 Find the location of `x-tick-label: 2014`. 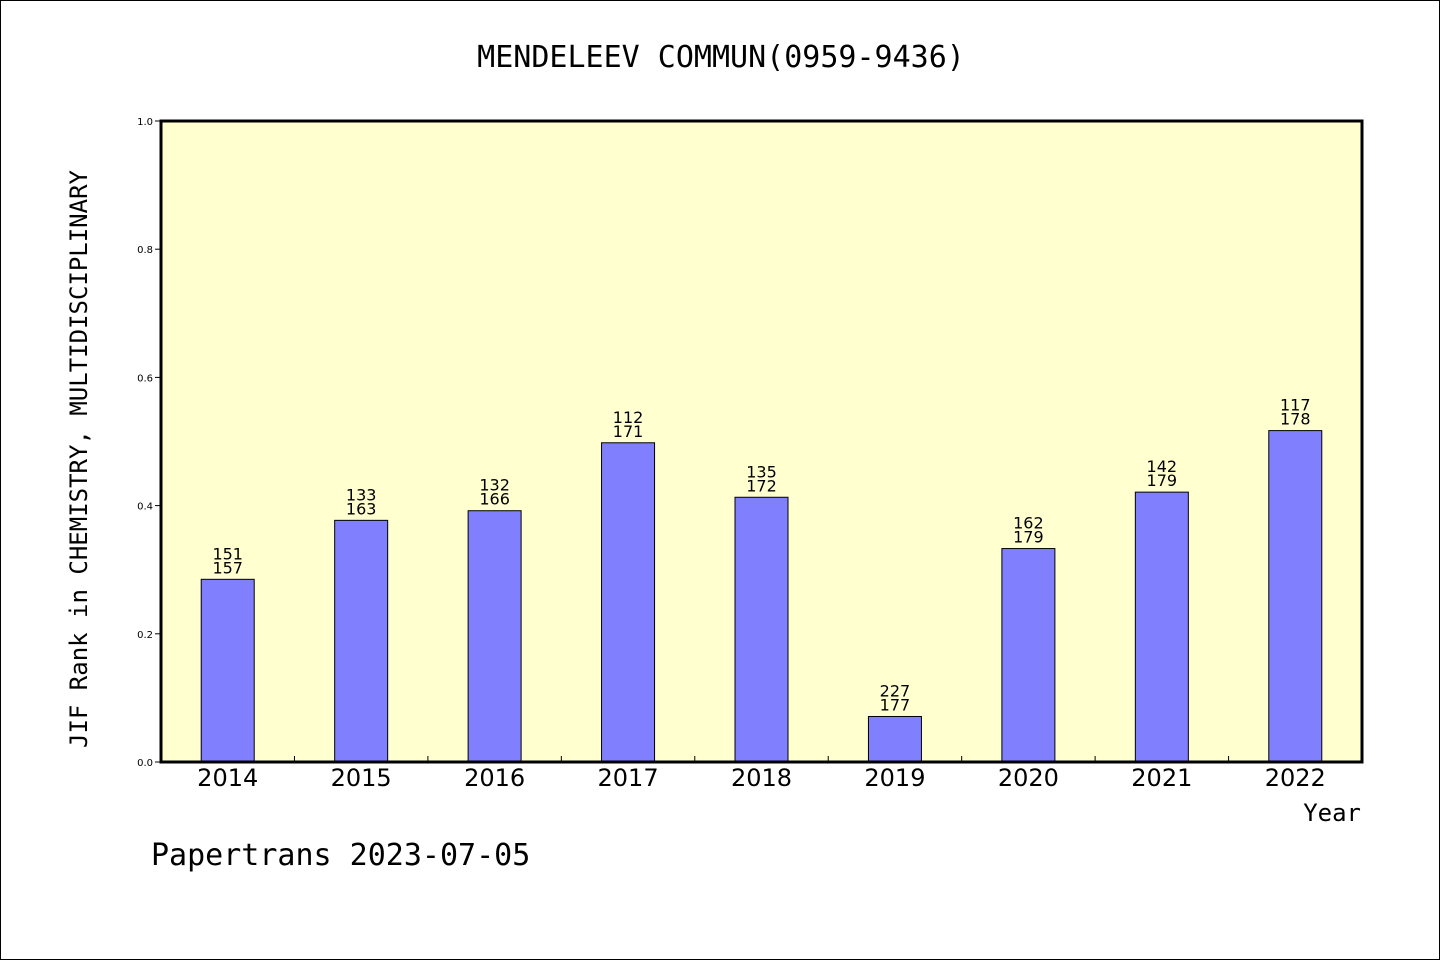

x-tick-label: 2014 is located at coordinates (227, 778).